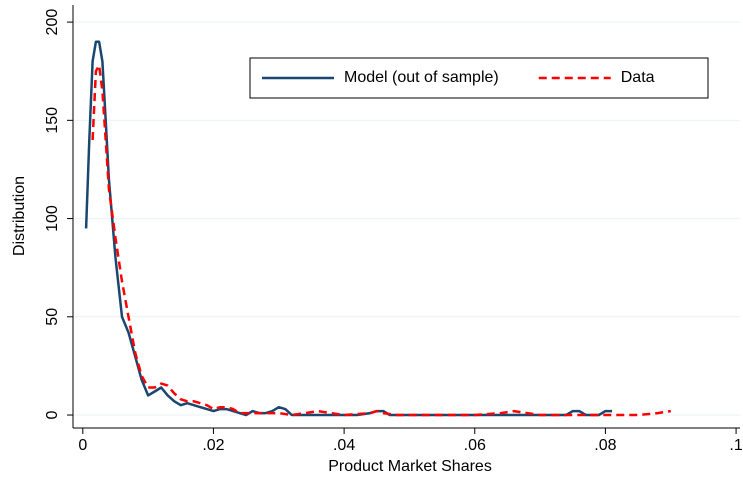 This screenshot has width=743, height=483. What do you see at coordinates (344, 445) in the screenshot?
I see `x-tick-label: .04` at bounding box center [344, 445].